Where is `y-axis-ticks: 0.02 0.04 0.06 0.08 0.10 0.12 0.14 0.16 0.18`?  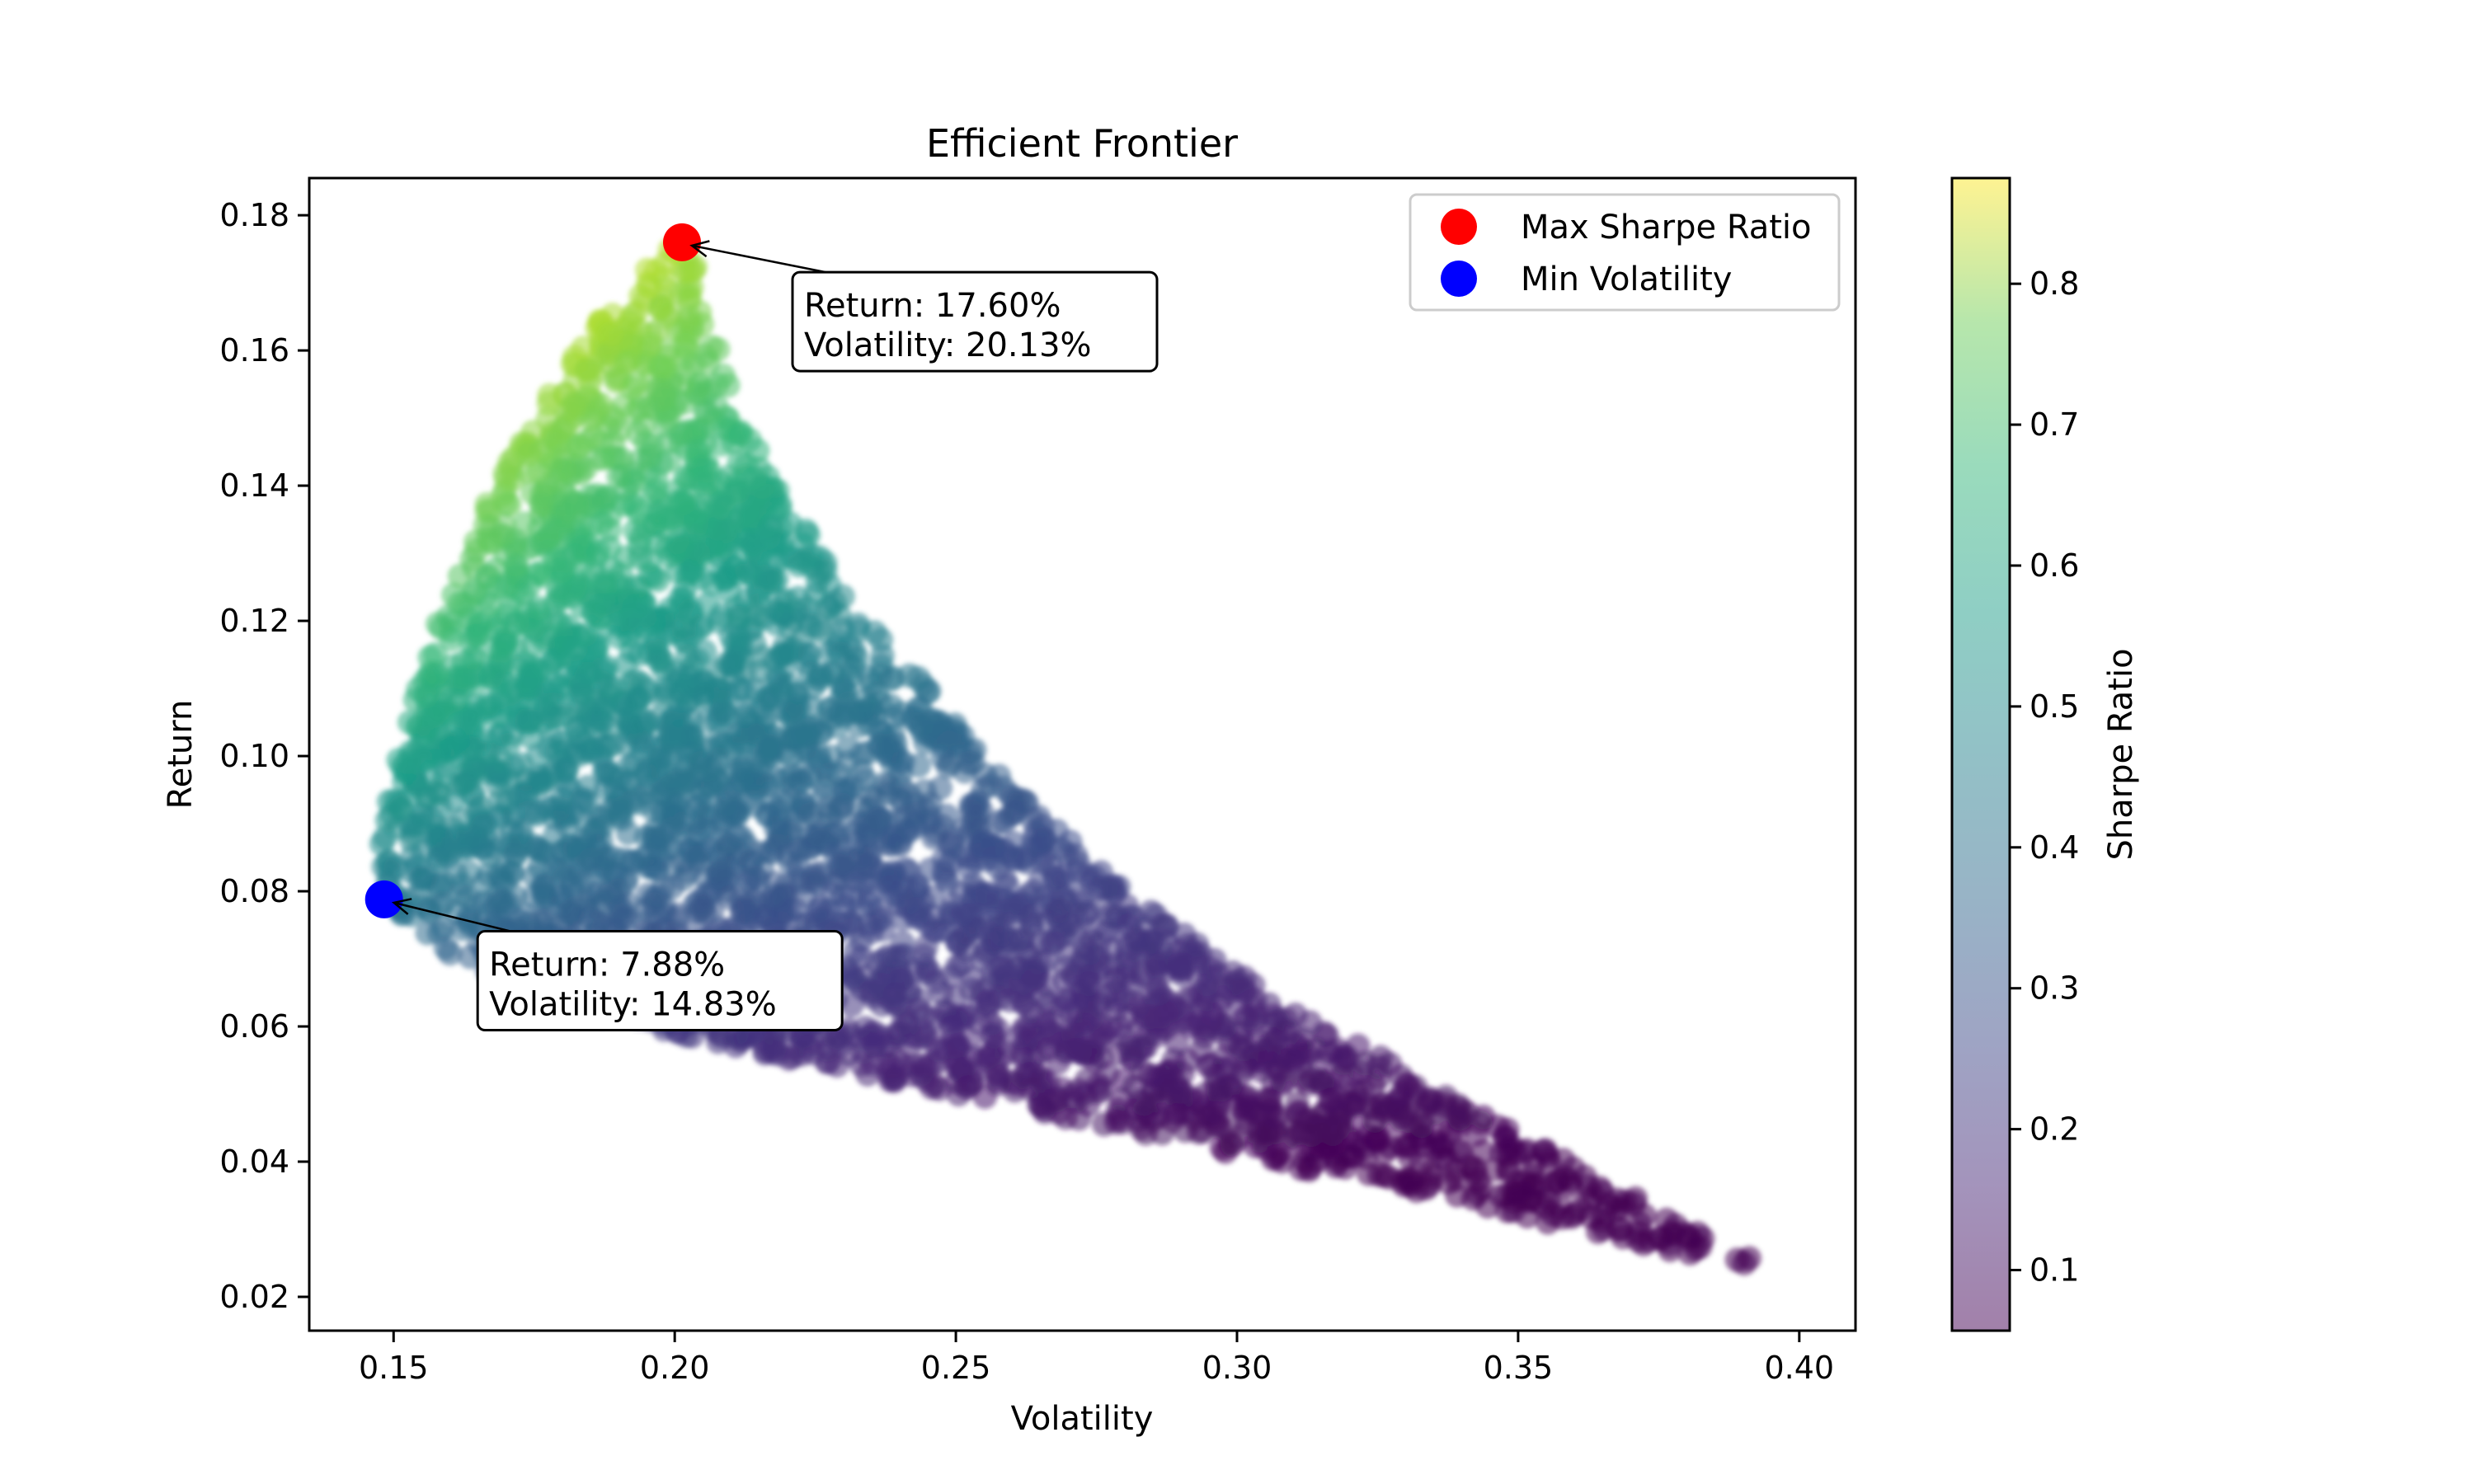
y-axis-ticks: 0.02 0.04 0.06 0.08 0.10 0.12 0.14 0.16 0.18 is located at coordinates (264, 756).